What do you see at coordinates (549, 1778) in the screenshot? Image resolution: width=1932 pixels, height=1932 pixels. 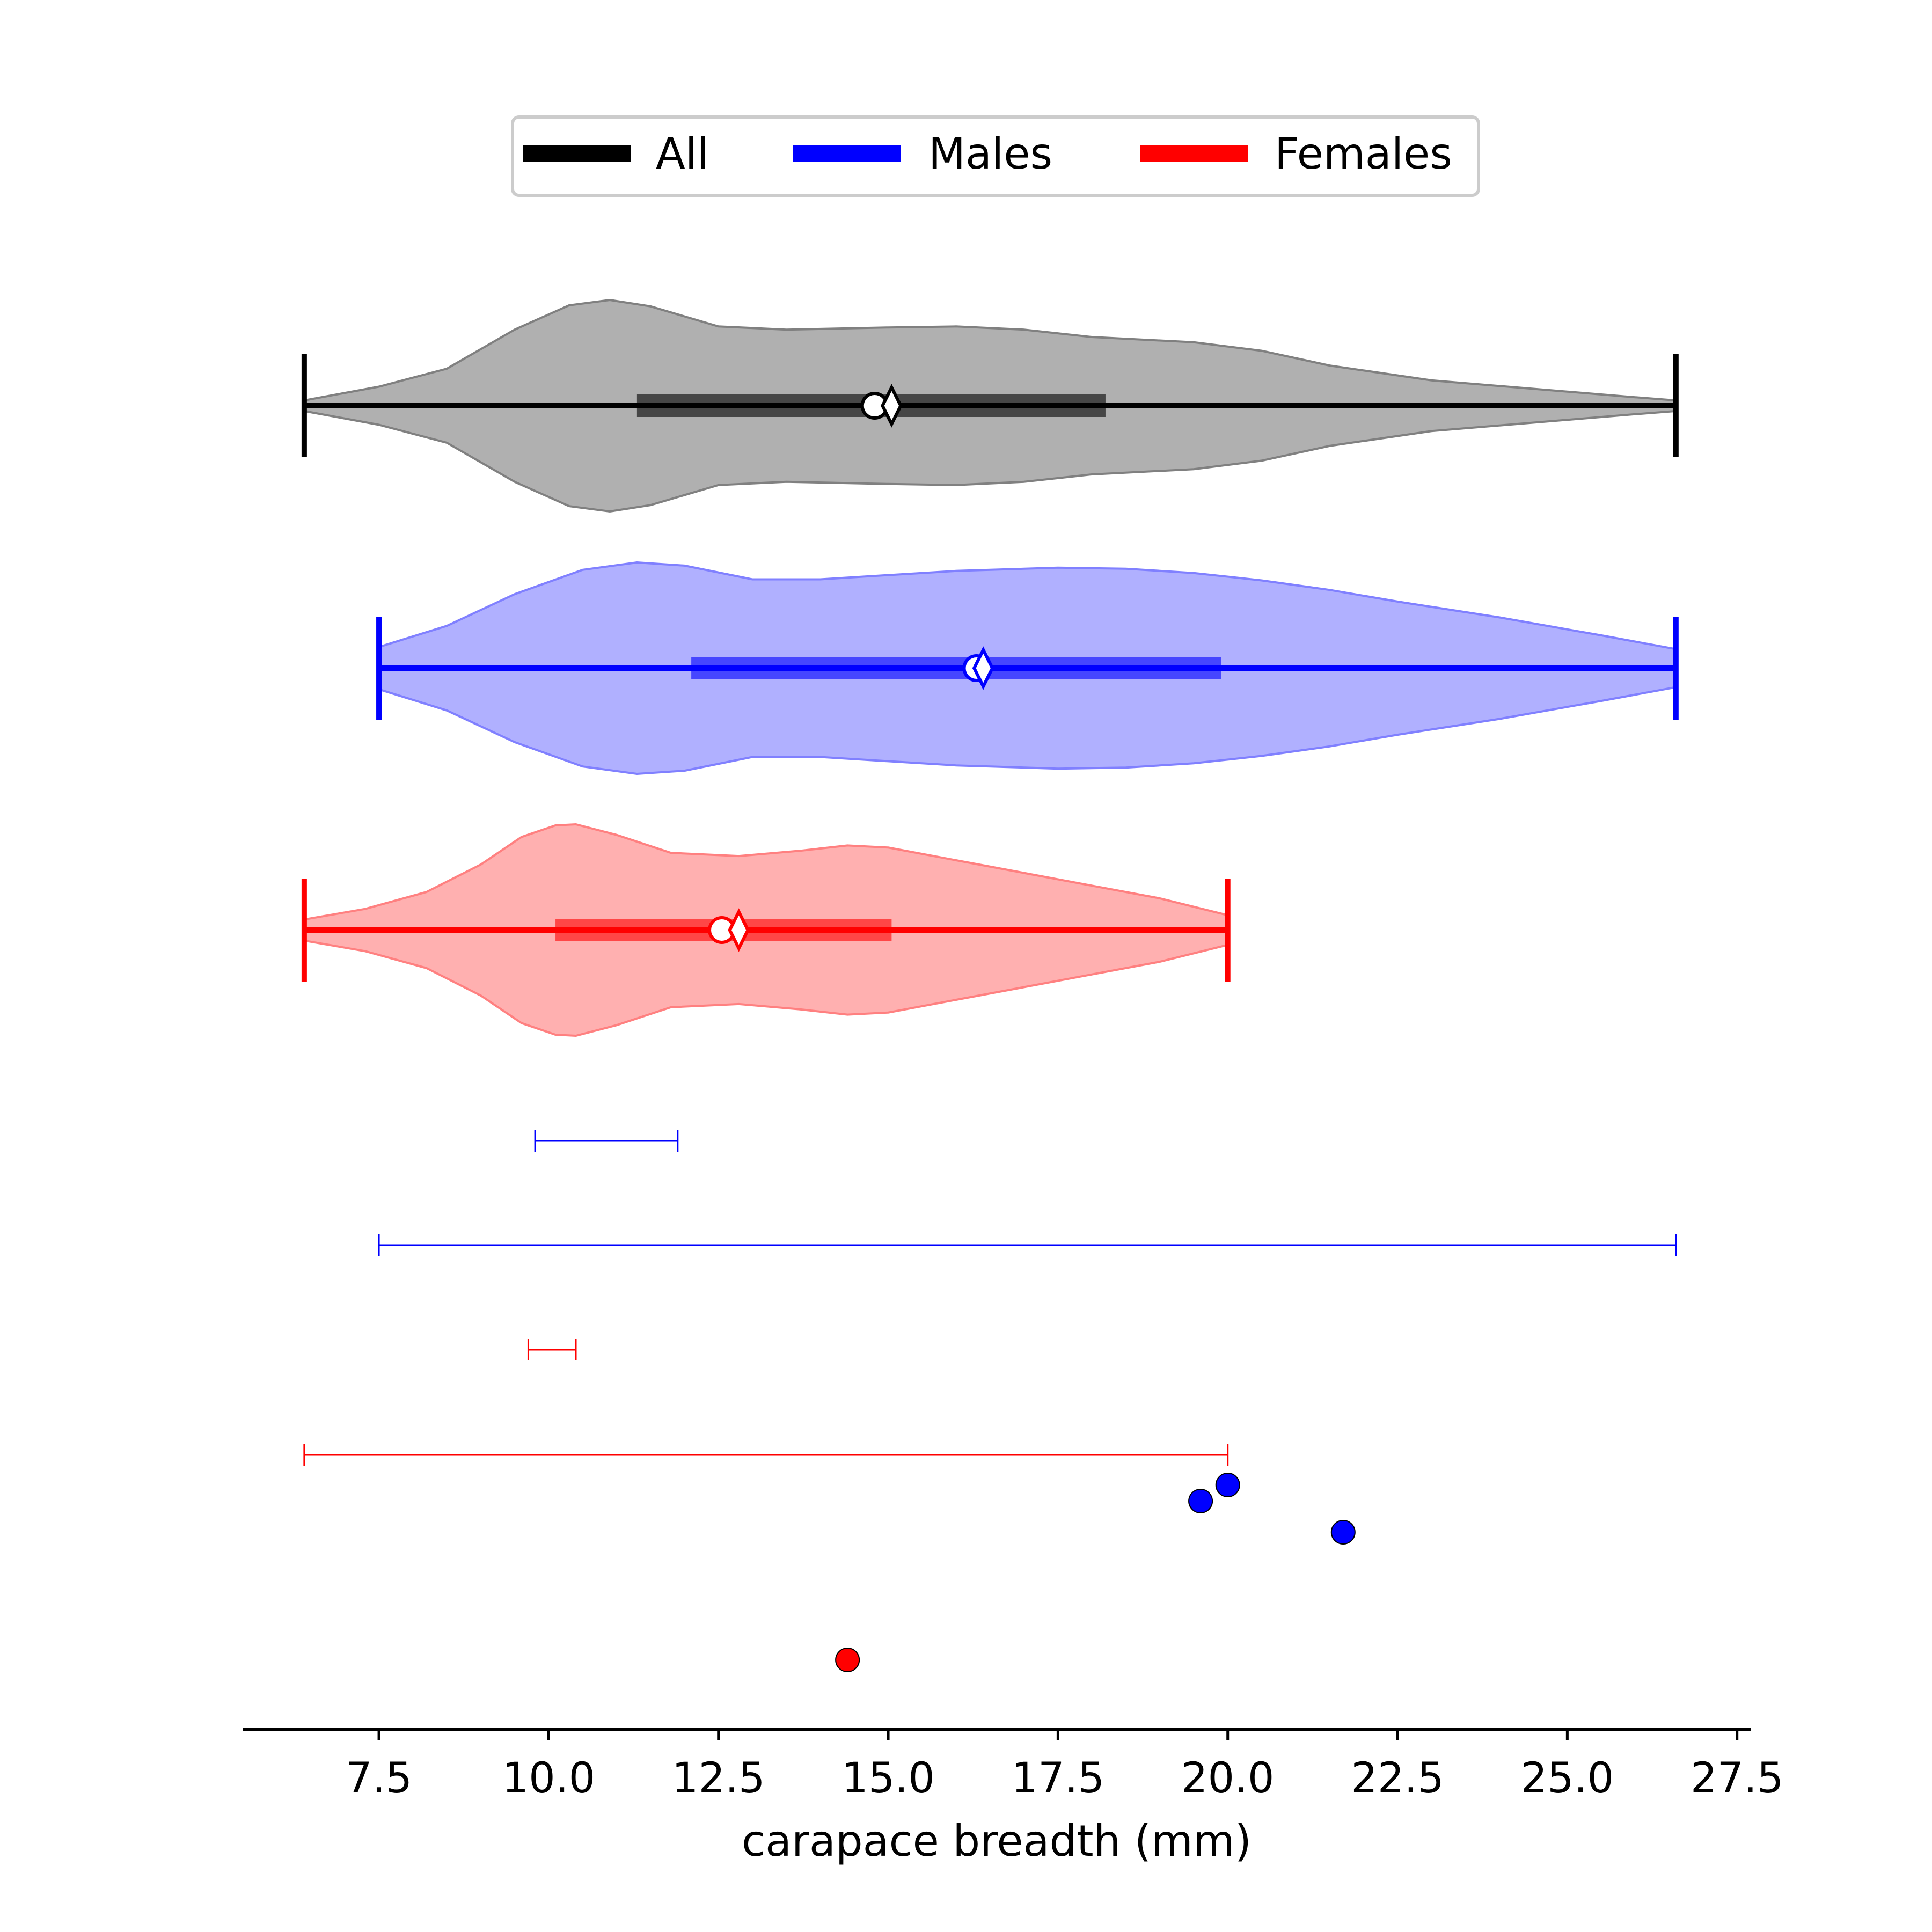 I see `x-tick-label-1: 10.0` at bounding box center [549, 1778].